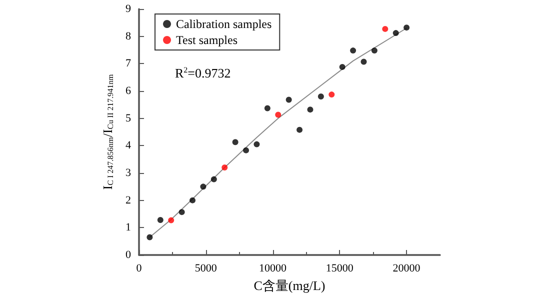  Describe the element at coordinates (128, 200) in the screenshot. I see `y-tick-label: 2` at that location.